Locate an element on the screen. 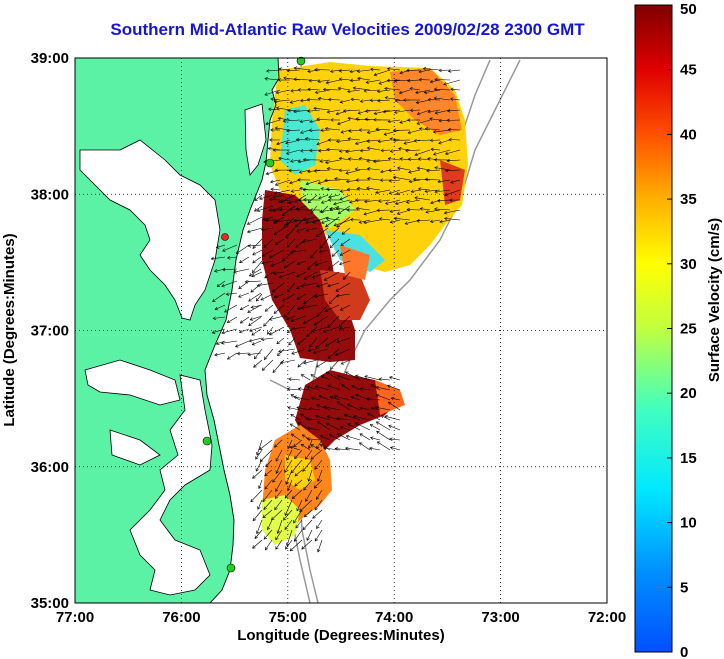 This screenshot has height=659, width=724. colorbar is located at coordinates (653, 328).